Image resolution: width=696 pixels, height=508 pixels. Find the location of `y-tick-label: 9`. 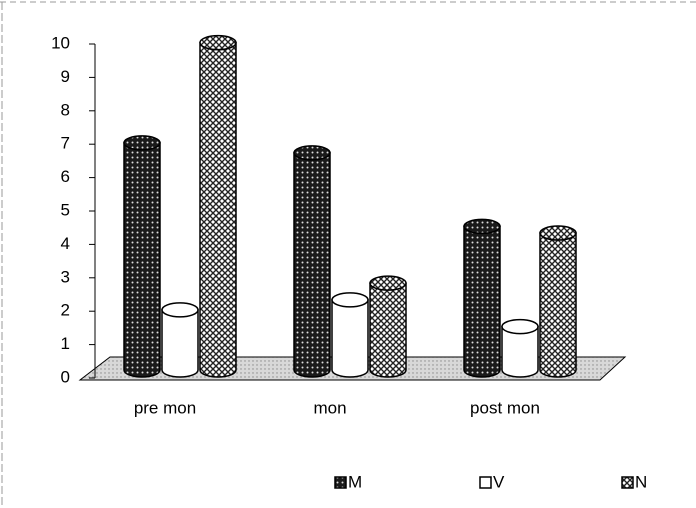

y-tick-label: 9 is located at coordinates (65, 76).